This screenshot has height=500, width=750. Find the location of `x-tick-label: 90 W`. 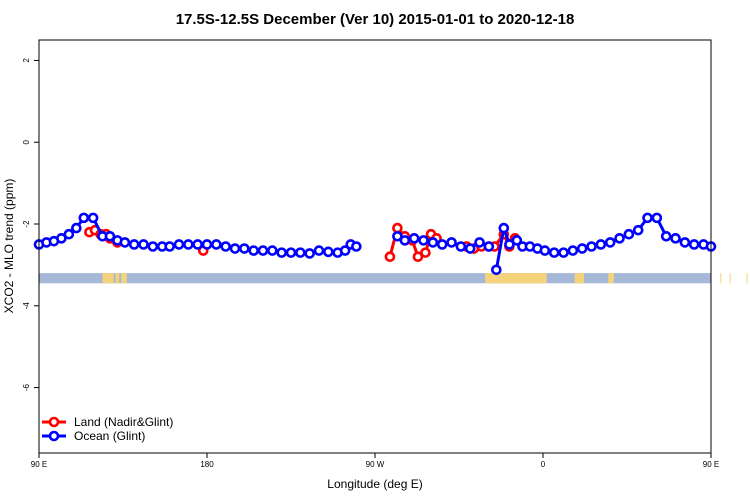

x-tick-label: 90 W is located at coordinates (375, 464).